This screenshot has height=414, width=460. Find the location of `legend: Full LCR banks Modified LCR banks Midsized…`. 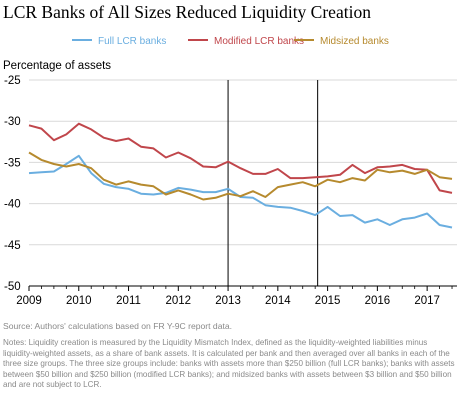

legend: Full LCR banks Modified LCR banks Midsized… is located at coordinates (230, 41).